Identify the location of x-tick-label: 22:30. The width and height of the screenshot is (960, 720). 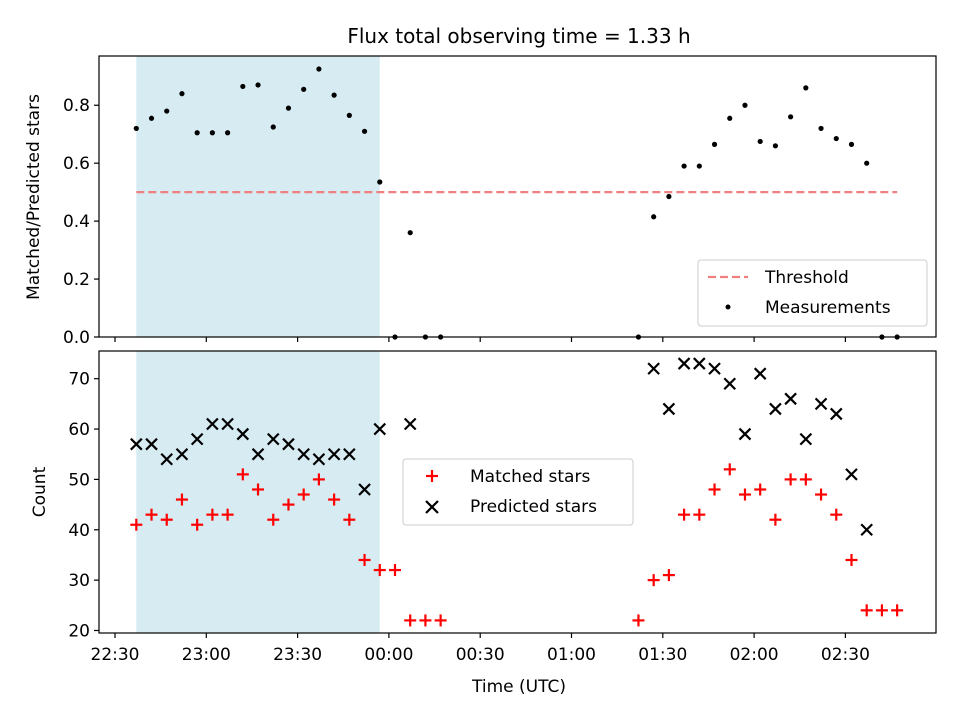
(115, 655).